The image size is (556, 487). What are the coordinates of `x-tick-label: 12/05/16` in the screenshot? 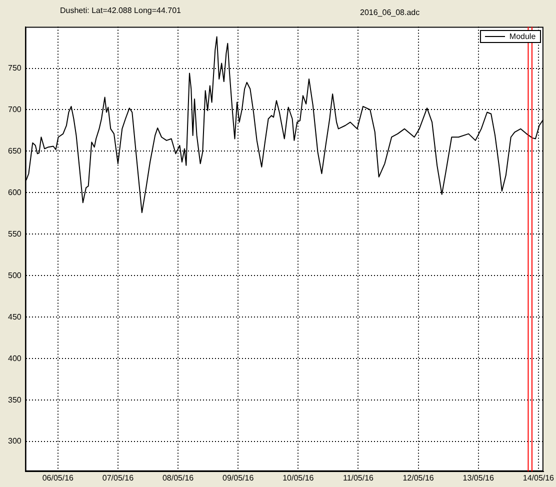 It's located at (418, 477).